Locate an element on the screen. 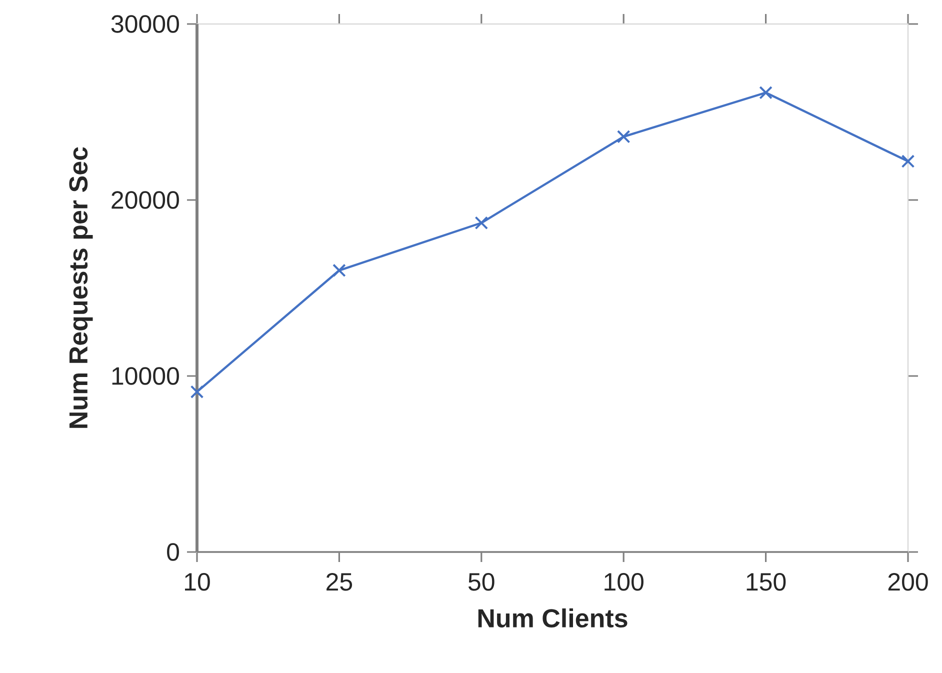 This screenshot has width=942, height=673. y-tick-label: 10000 is located at coordinates (145, 376).